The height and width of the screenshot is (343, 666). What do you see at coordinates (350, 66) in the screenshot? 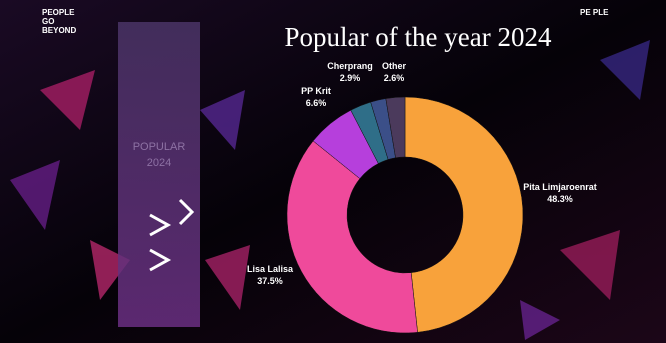
I see `slice-label: Cherprang` at bounding box center [350, 66].